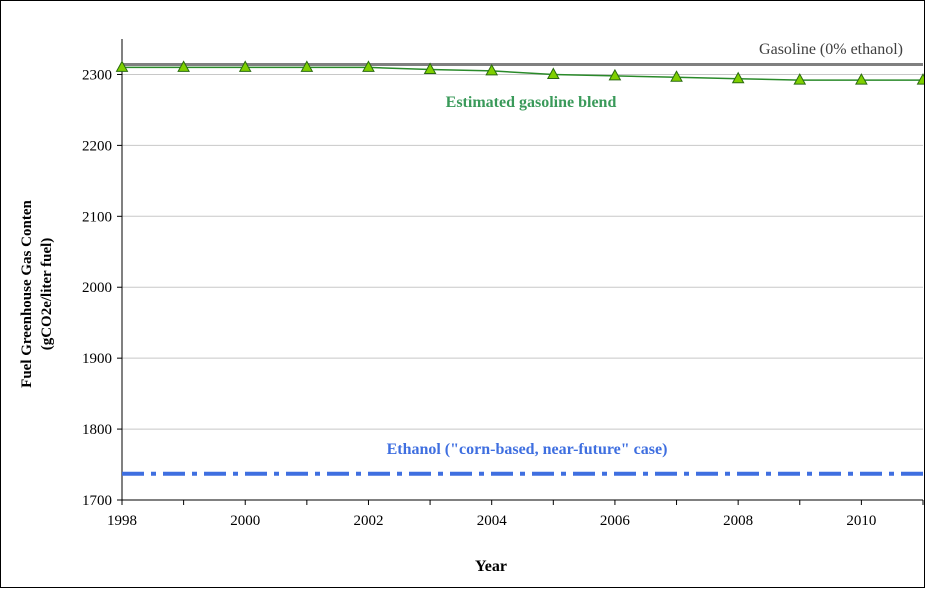 The height and width of the screenshot is (592, 925). What do you see at coordinates (368, 521) in the screenshot?
I see `x-tick-label: 2002` at bounding box center [368, 521].